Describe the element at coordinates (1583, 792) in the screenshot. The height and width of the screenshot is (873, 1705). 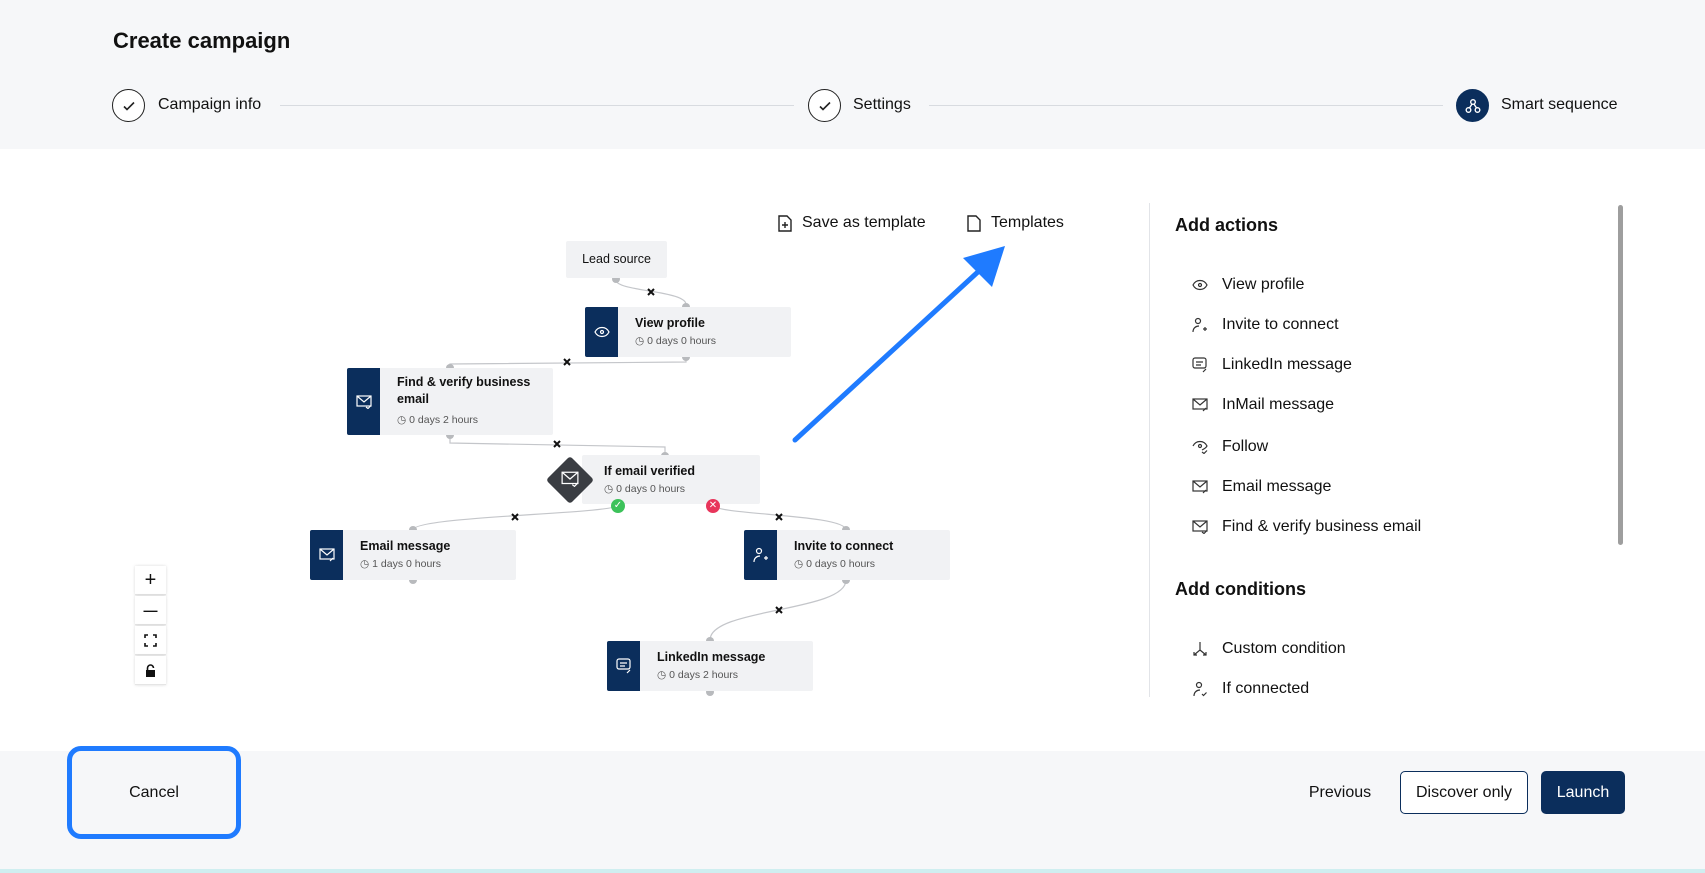
I see `launch-button: Launch` at that location.